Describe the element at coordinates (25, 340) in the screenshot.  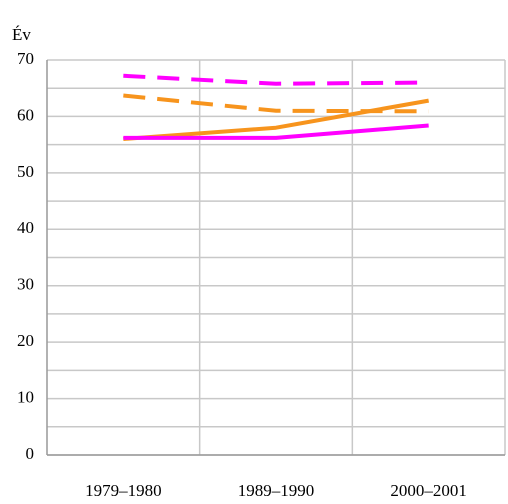
I see `y-tick-label: 20` at that location.